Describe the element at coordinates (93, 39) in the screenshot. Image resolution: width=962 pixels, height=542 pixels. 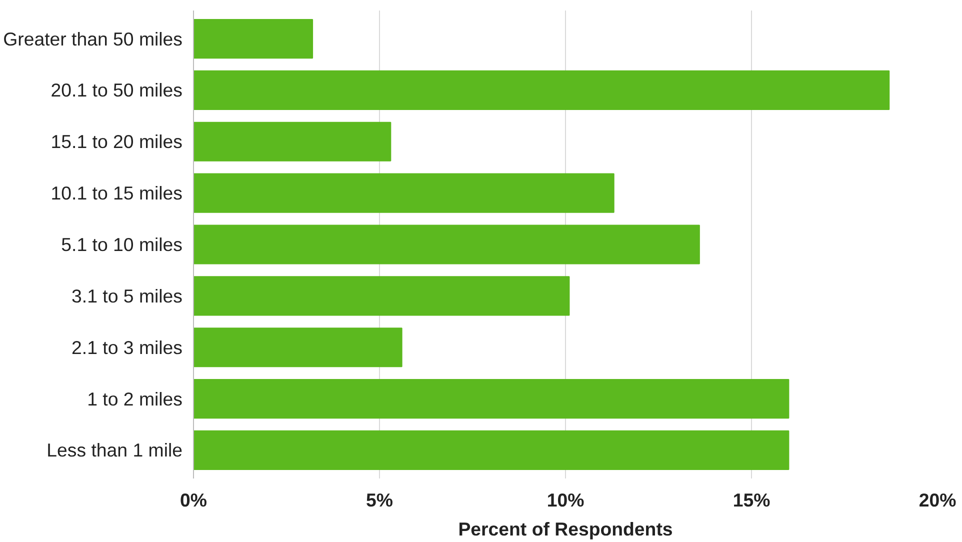
I see `y-tick-label: Greater than 50 miles` at that location.